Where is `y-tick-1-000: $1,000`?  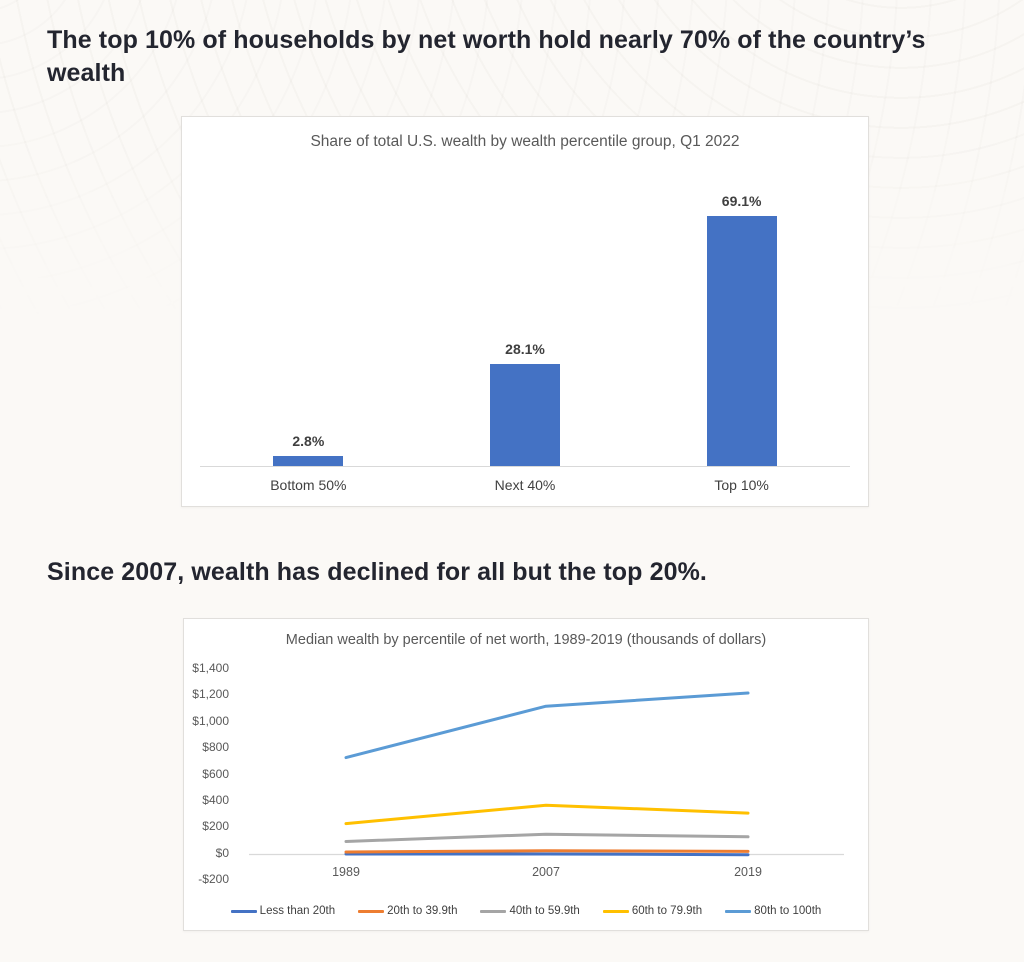 y-tick-1-000: $1,000 is located at coordinates (210, 720).